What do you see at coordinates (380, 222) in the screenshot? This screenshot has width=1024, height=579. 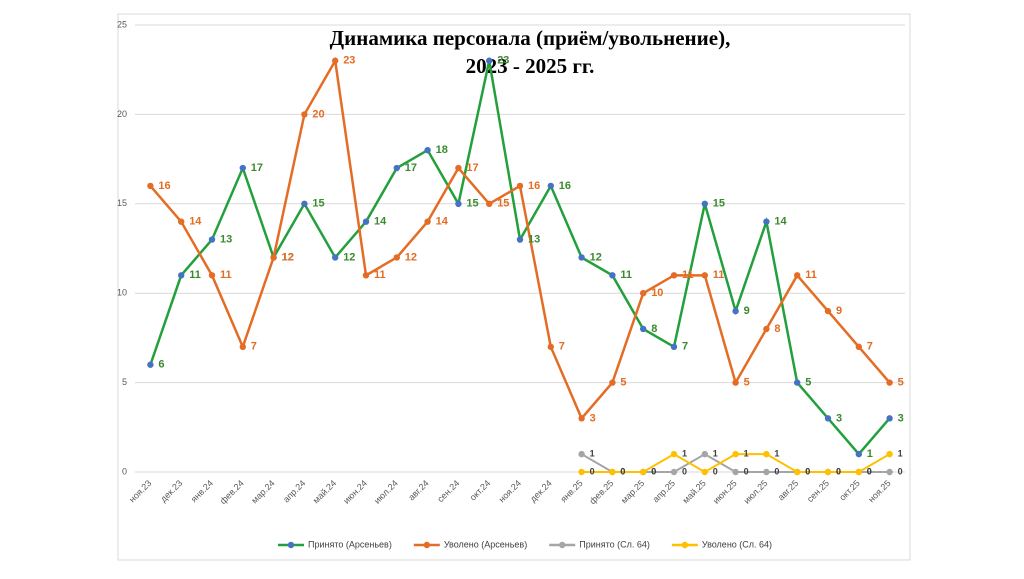 I see `data-label: 14` at bounding box center [380, 222].